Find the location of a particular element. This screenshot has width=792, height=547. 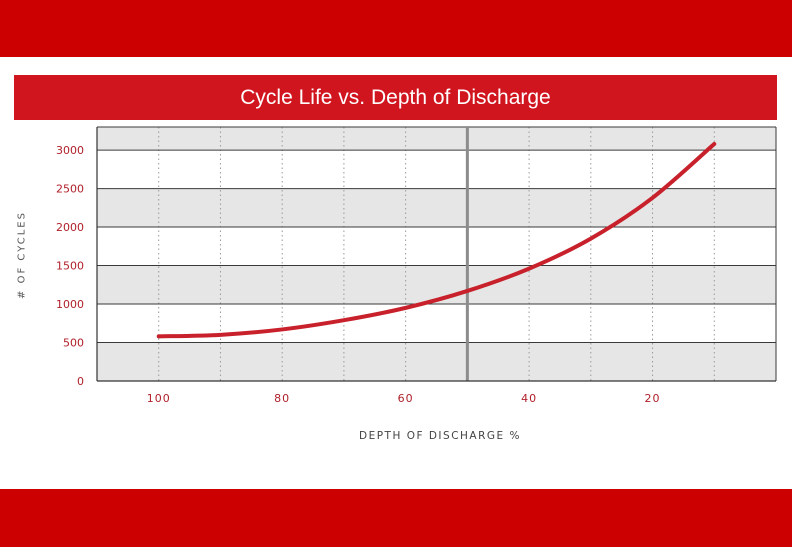

y-tick-label: 2000 is located at coordinates (70, 227).